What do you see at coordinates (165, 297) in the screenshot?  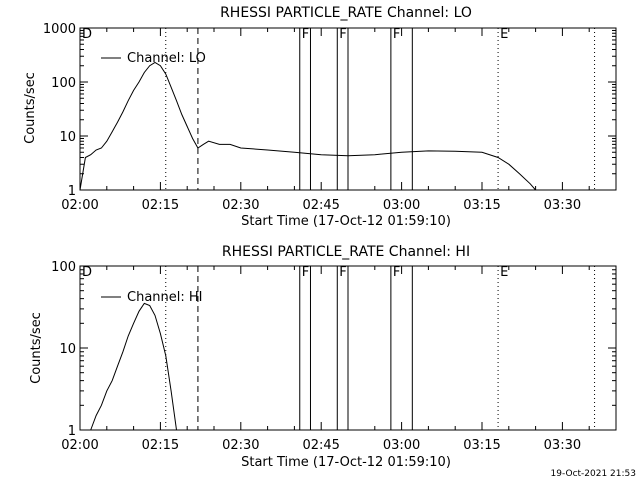 I see `legend-label: Channel: HI` at bounding box center [165, 297].